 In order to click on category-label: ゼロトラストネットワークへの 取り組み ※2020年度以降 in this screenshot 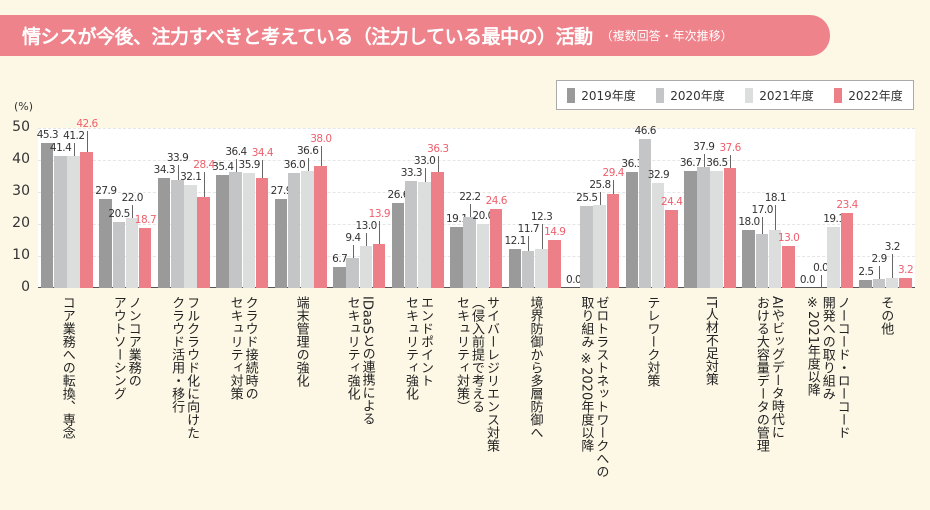, I will do `click(593, 387)`.